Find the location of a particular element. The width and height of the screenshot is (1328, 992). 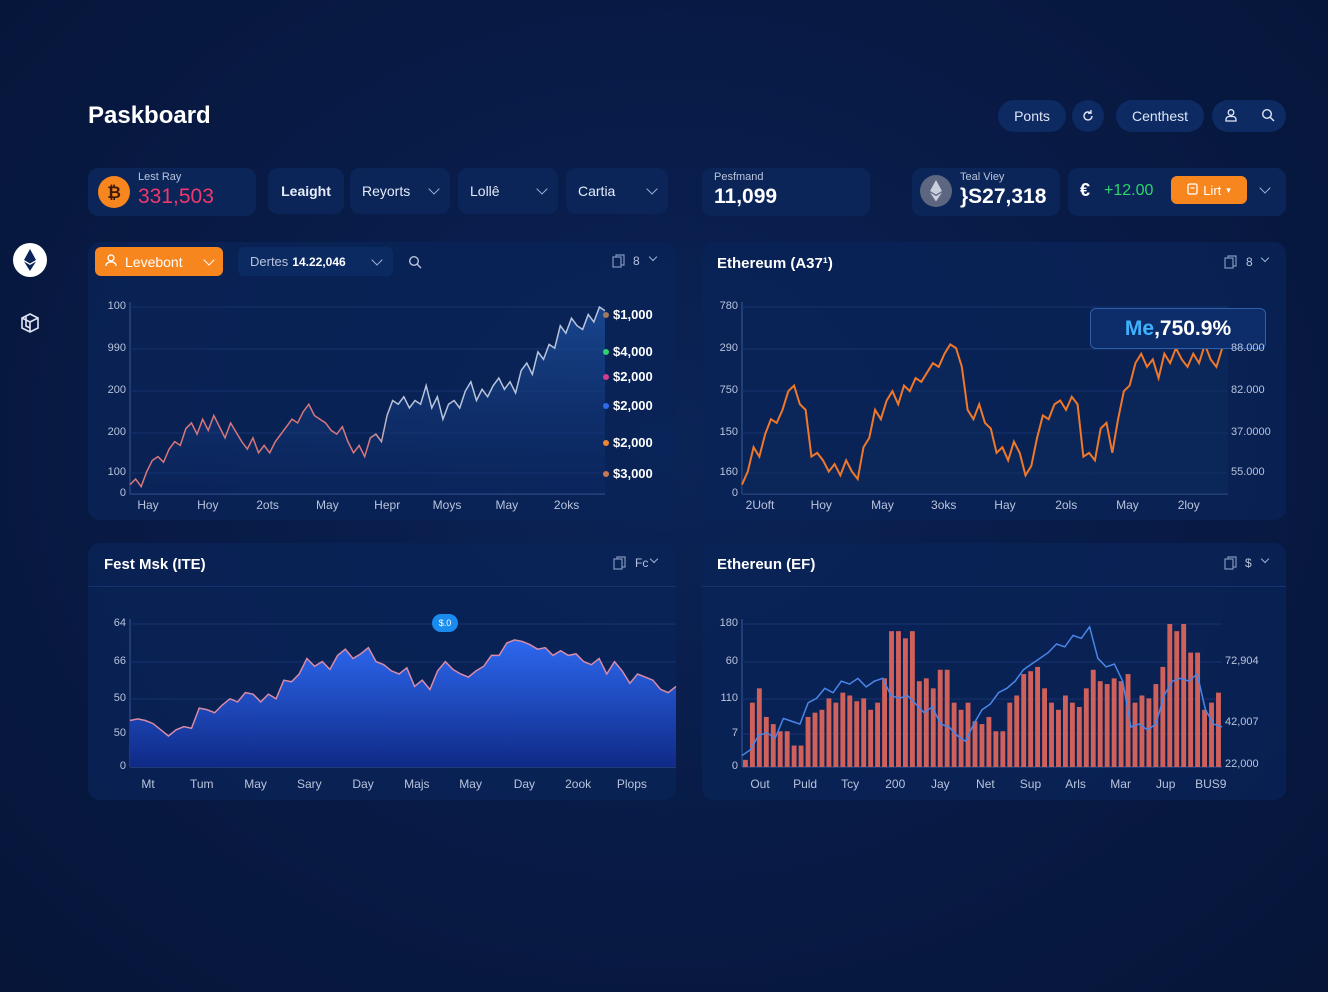

chevron-down-icon: ▾ is located at coordinates (1228, 189).